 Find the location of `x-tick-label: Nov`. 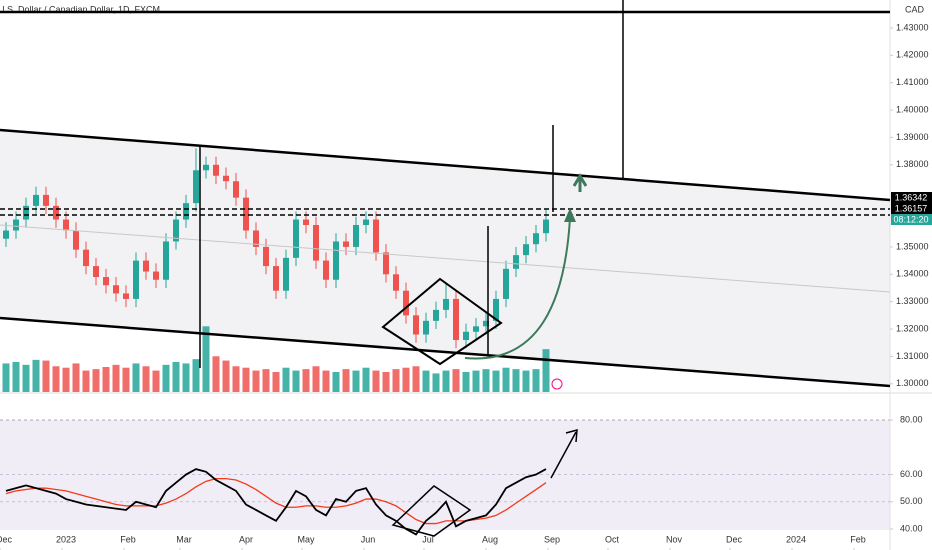

x-tick-label: Nov is located at coordinates (674, 539).